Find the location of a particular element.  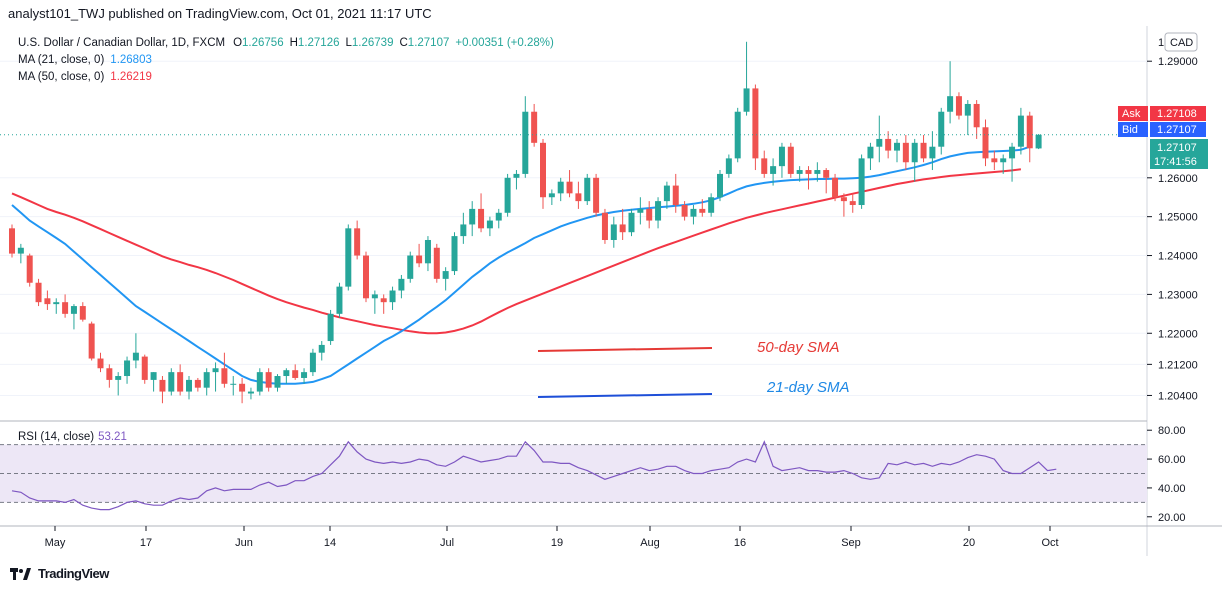

svg-text: Bid is located at coordinates (1130, 130).